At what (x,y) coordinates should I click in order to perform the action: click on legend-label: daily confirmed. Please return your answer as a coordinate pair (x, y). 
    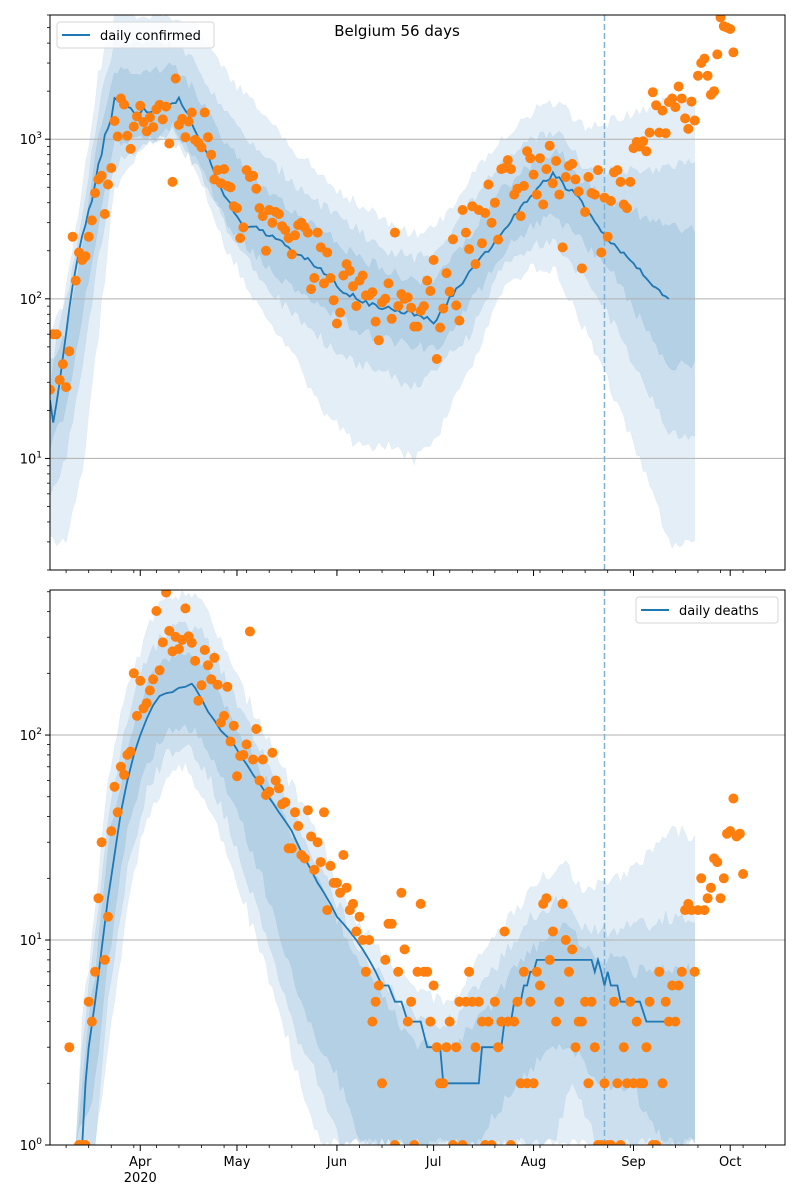
    Looking at the image, I should click on (150, 36).